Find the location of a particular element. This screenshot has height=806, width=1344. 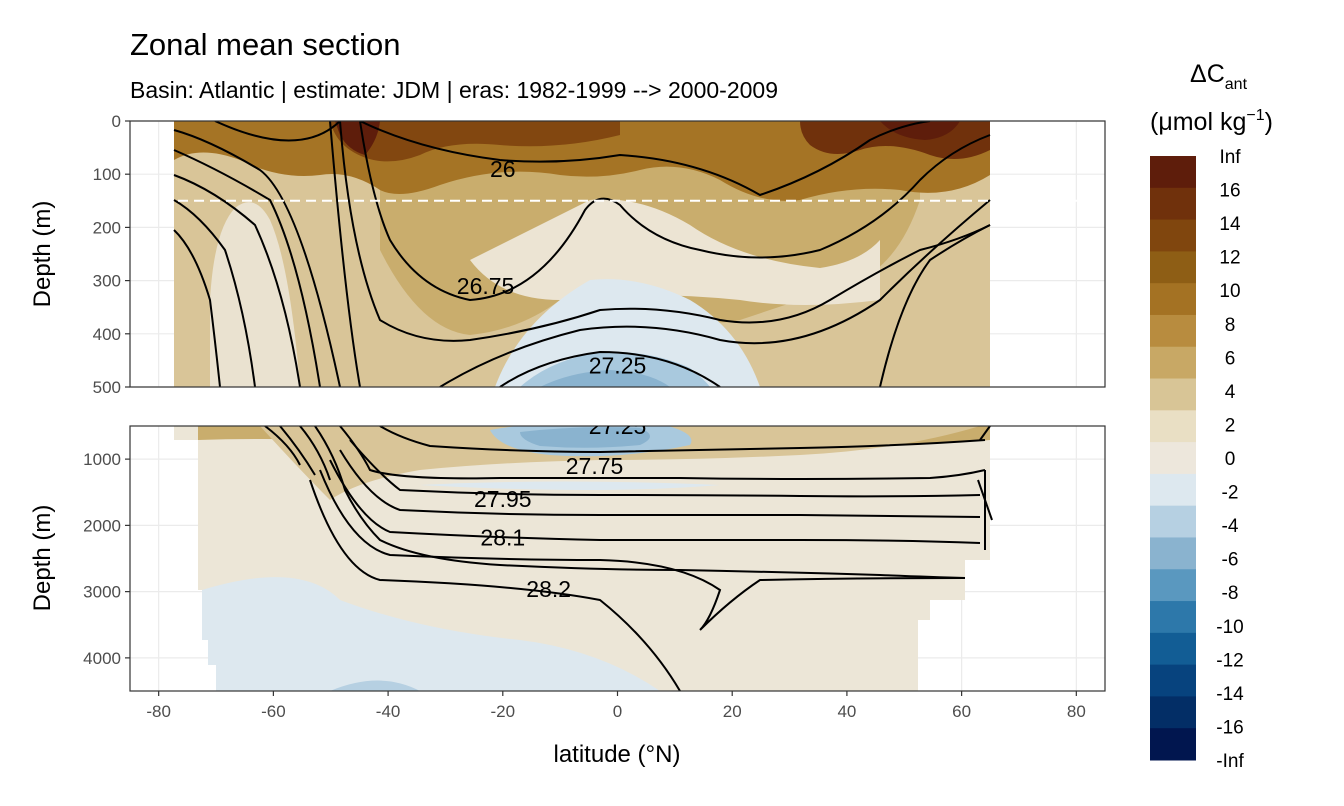

legend-title: ΔCant is located at coordinates (1219, 76).